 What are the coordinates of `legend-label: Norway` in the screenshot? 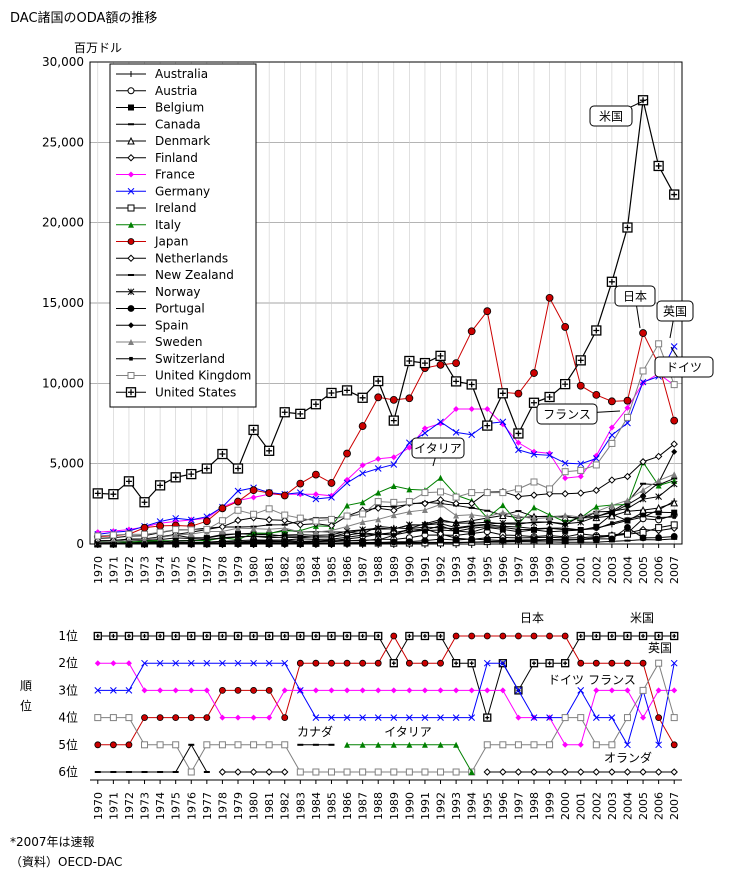 It's located at (178, 292).